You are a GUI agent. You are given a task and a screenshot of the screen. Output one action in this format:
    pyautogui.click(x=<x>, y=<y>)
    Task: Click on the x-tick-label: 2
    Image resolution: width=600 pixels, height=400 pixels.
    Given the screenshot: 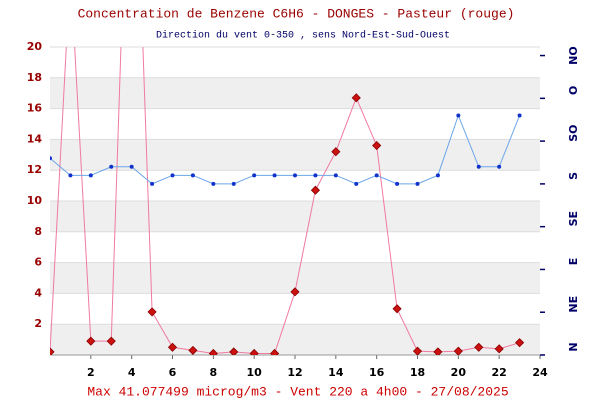 What is the action you would take?
    pyautogui.click(x=91, y=372)
    